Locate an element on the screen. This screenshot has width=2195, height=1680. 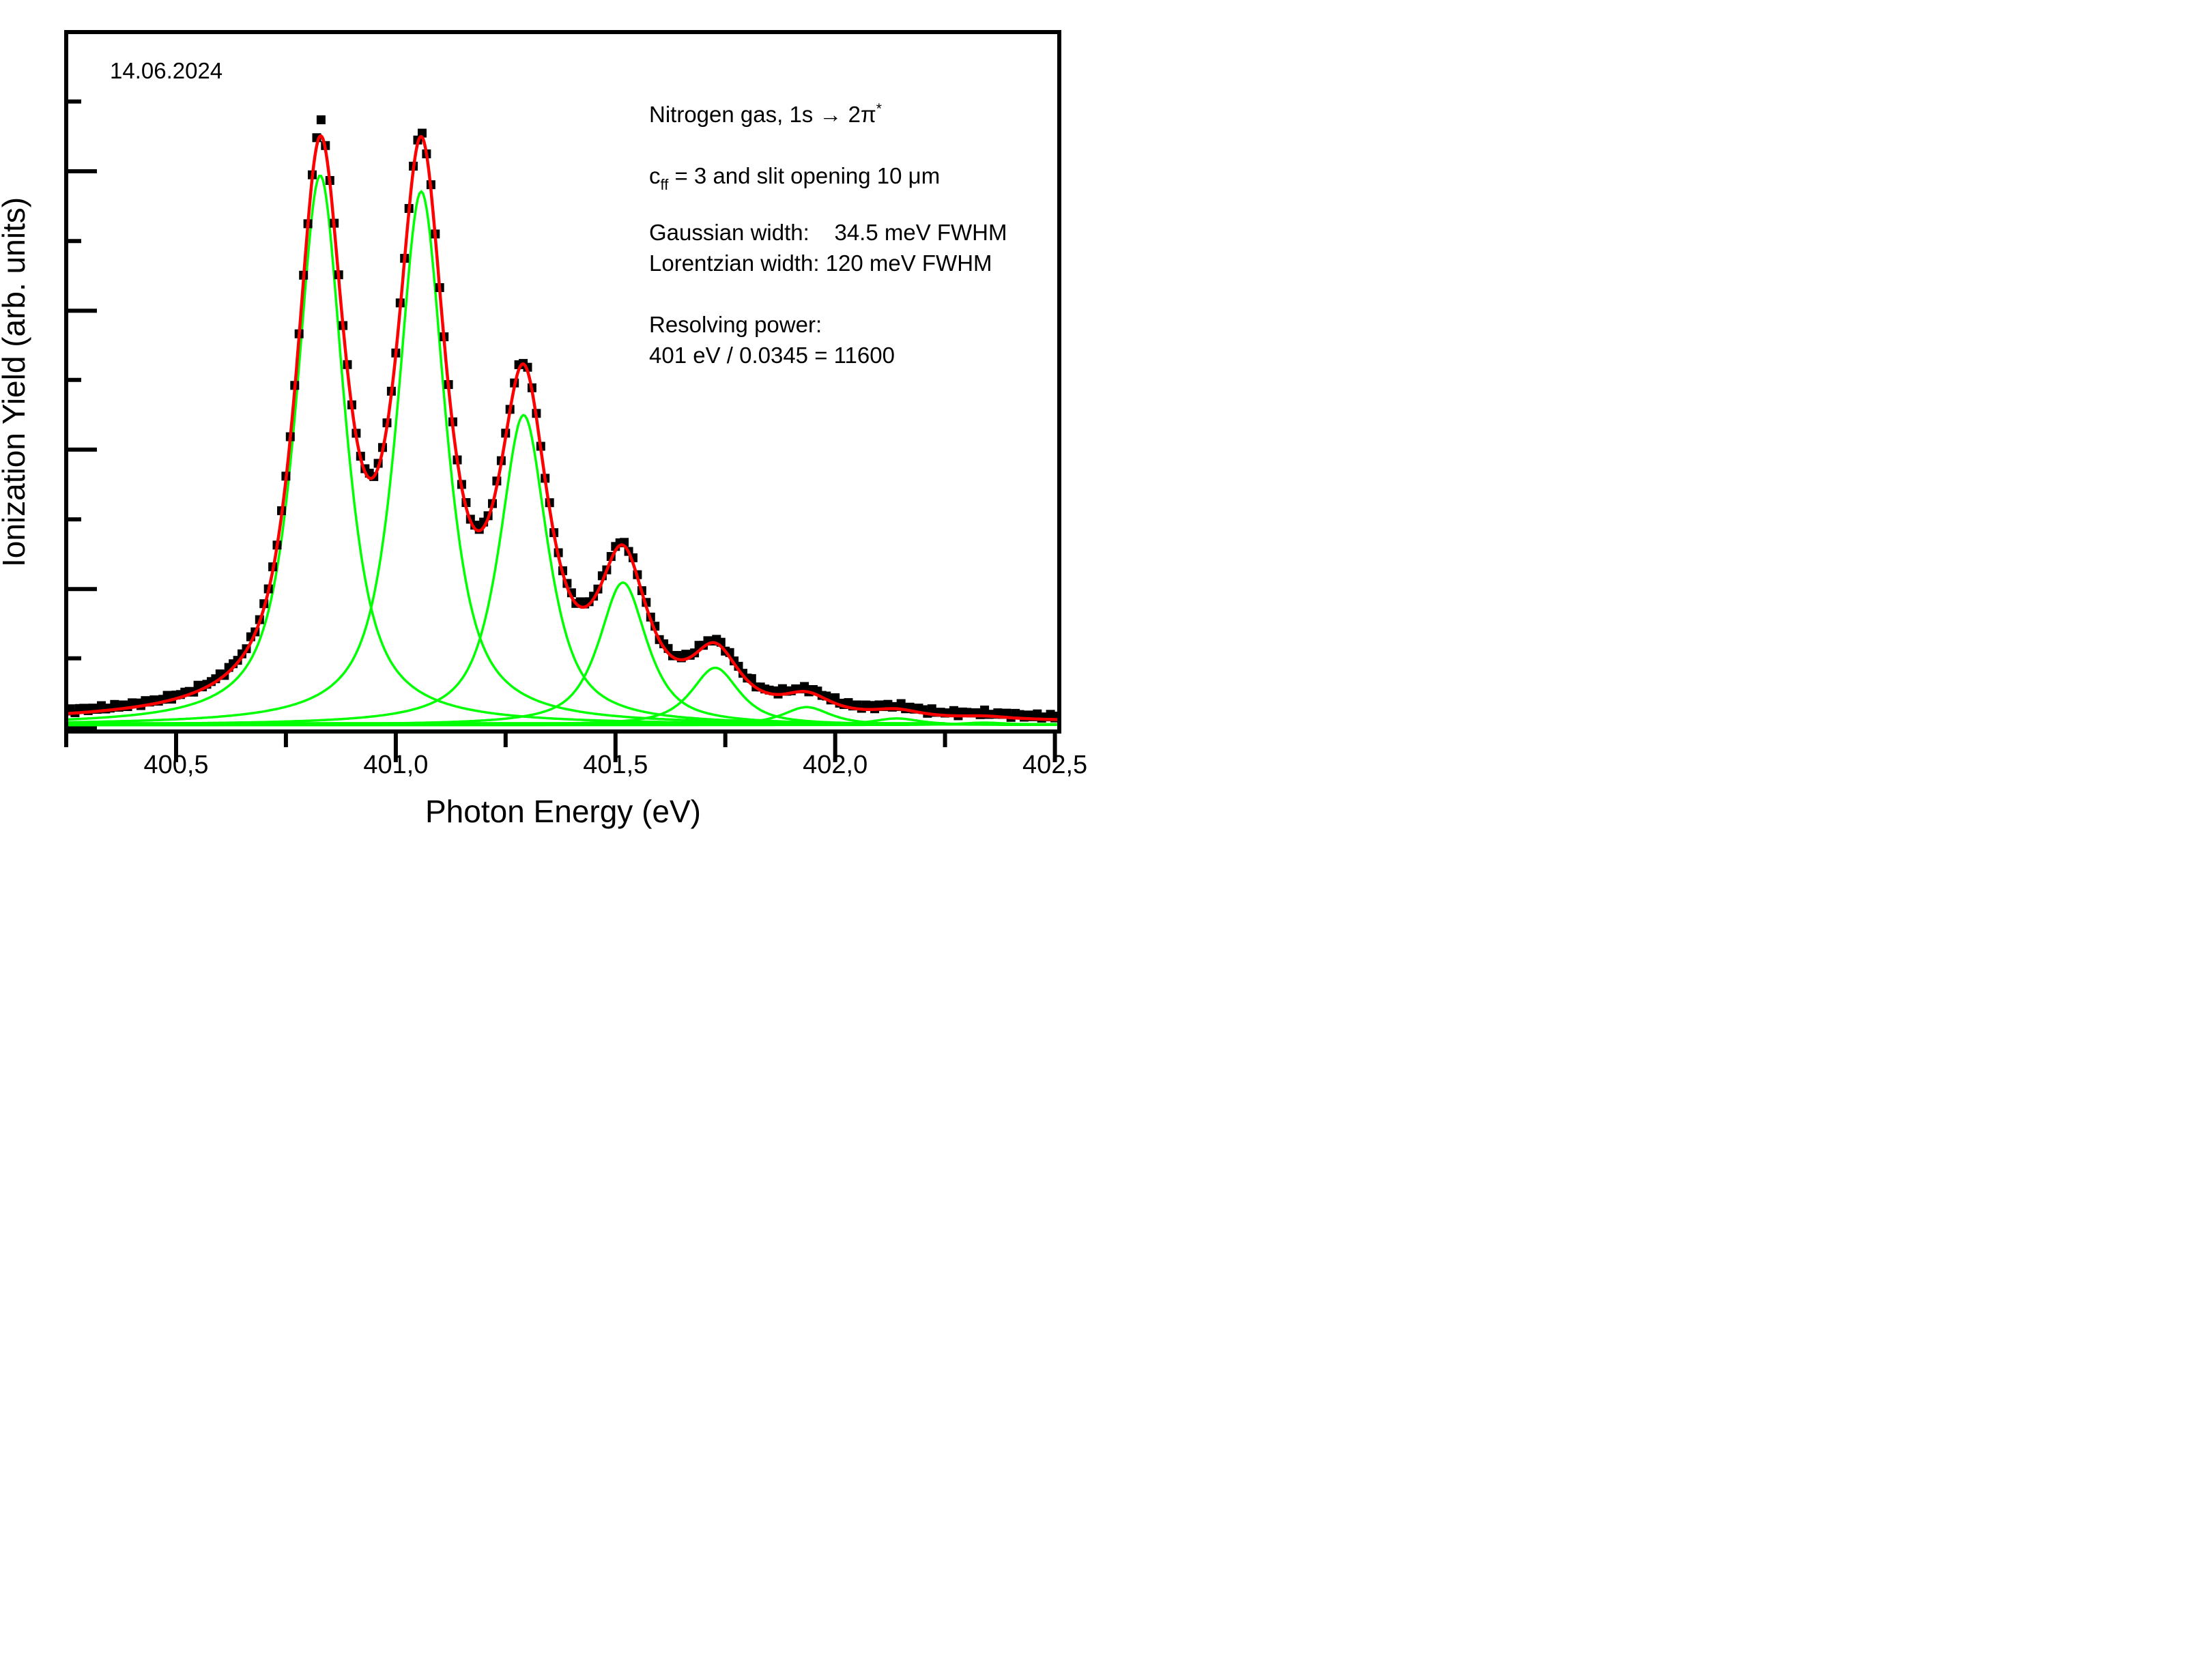
x-tick-label: 401,0 is located at coordinates (396, 765).